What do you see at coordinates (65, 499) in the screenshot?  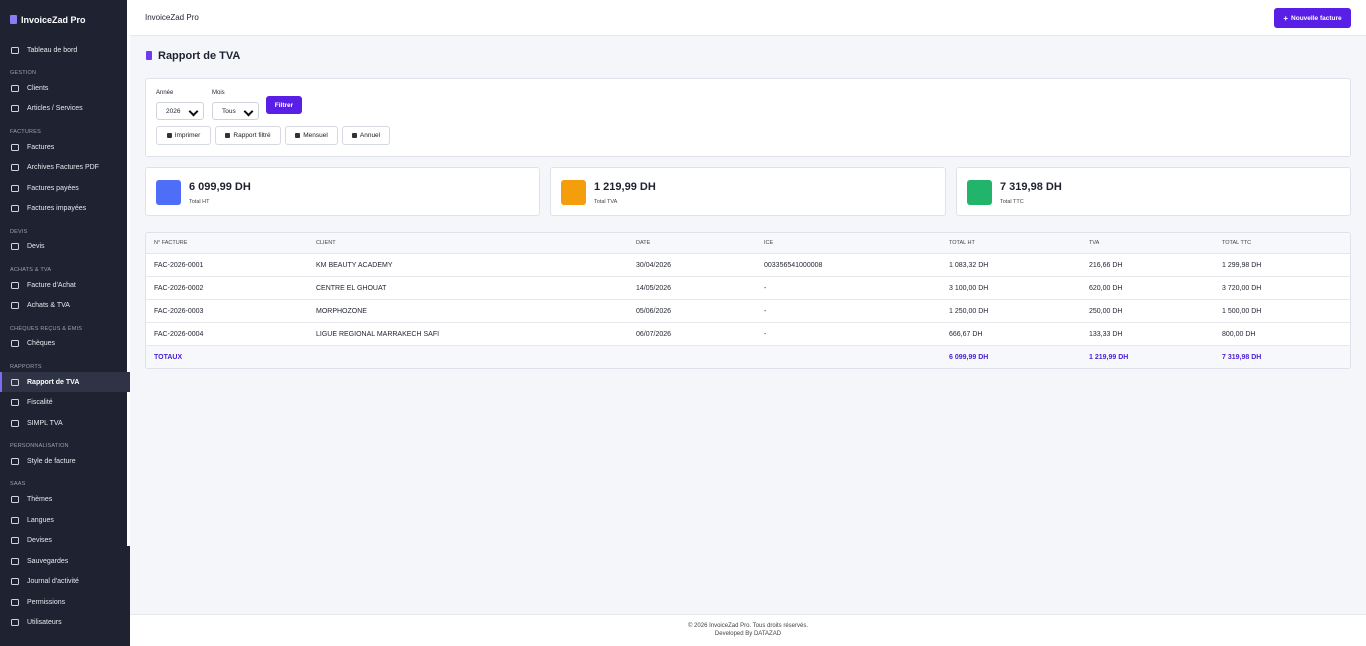 I see `nav-item: Thèmes` at bounding box center [65, 499].